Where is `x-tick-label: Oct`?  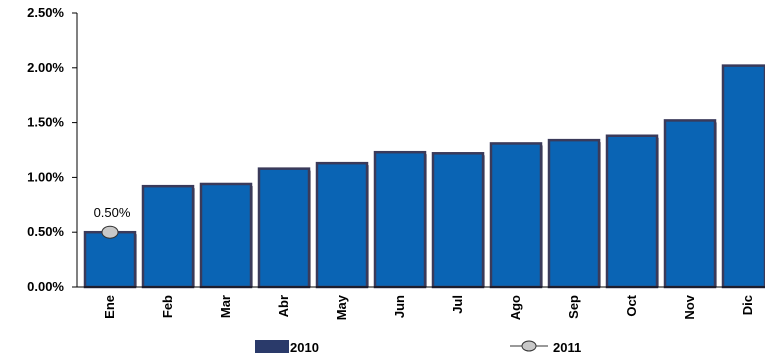 x-tick-label: Oct is located at coordinates (631, 305).